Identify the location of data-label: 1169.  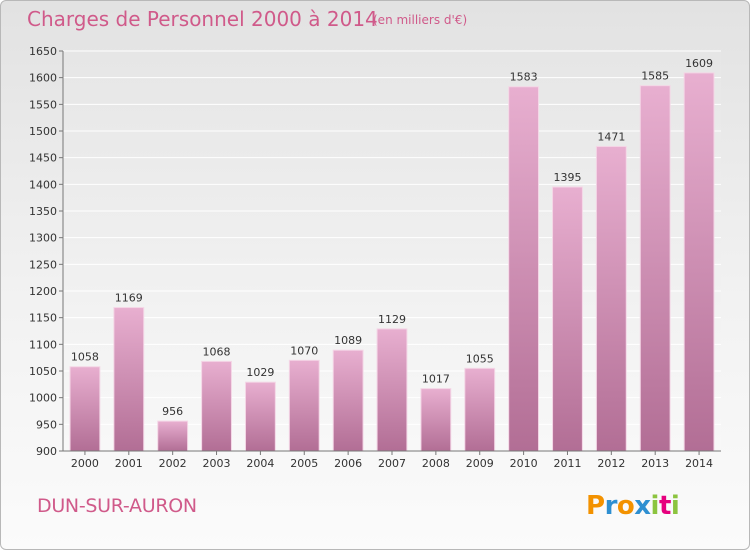
(129, 298).